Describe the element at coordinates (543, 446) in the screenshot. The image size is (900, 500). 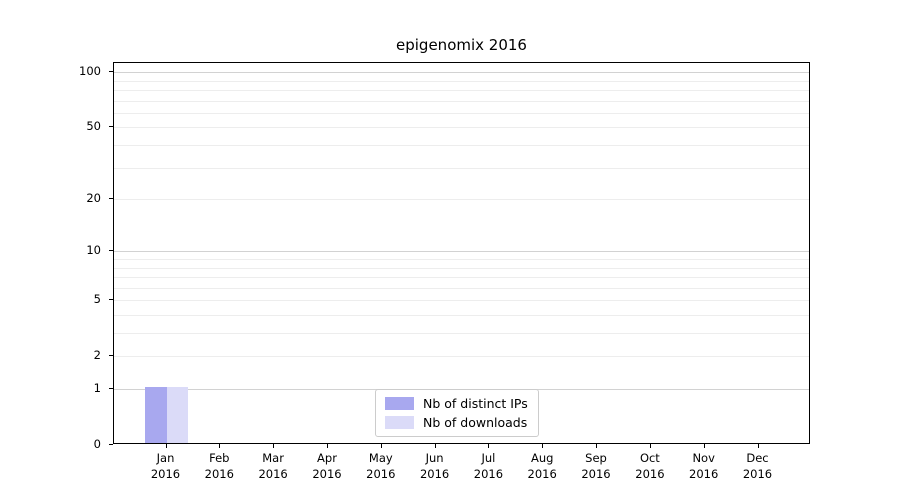
I see `x-tick-aug-2016` at that location.